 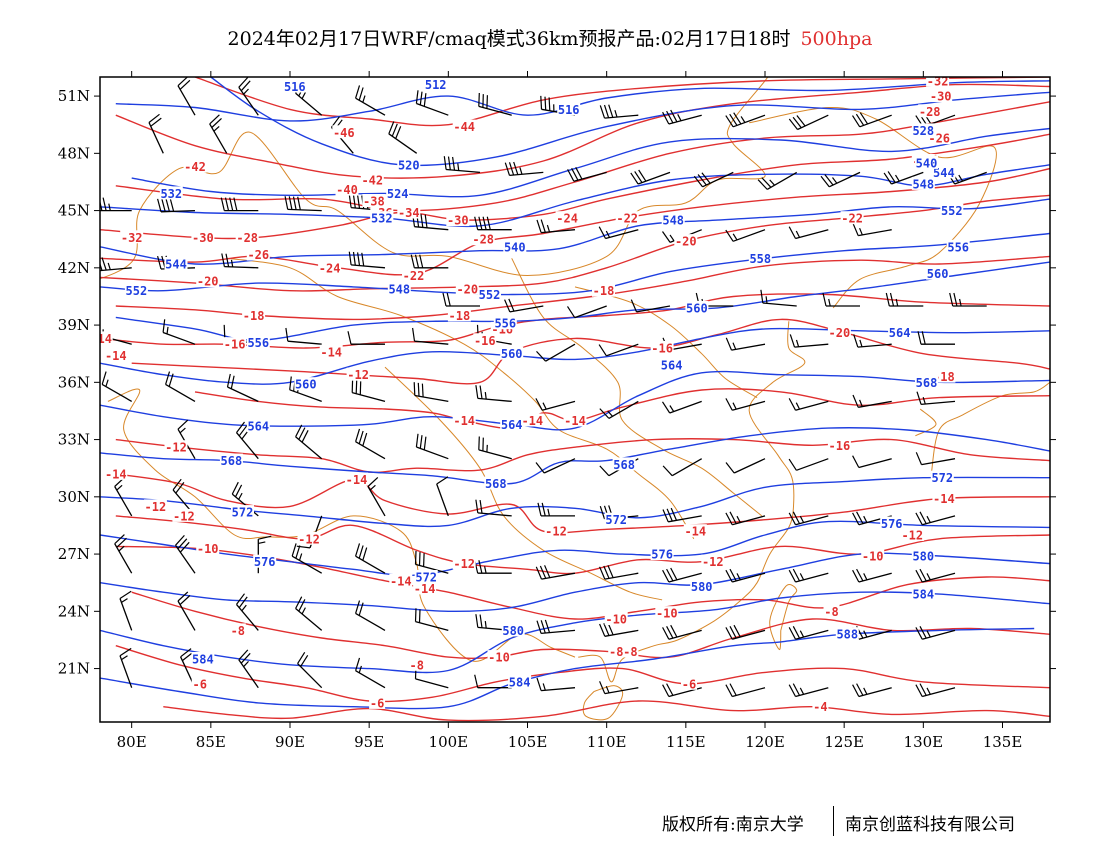 I want to click on height-label: 548, so click(x=673, y=221).